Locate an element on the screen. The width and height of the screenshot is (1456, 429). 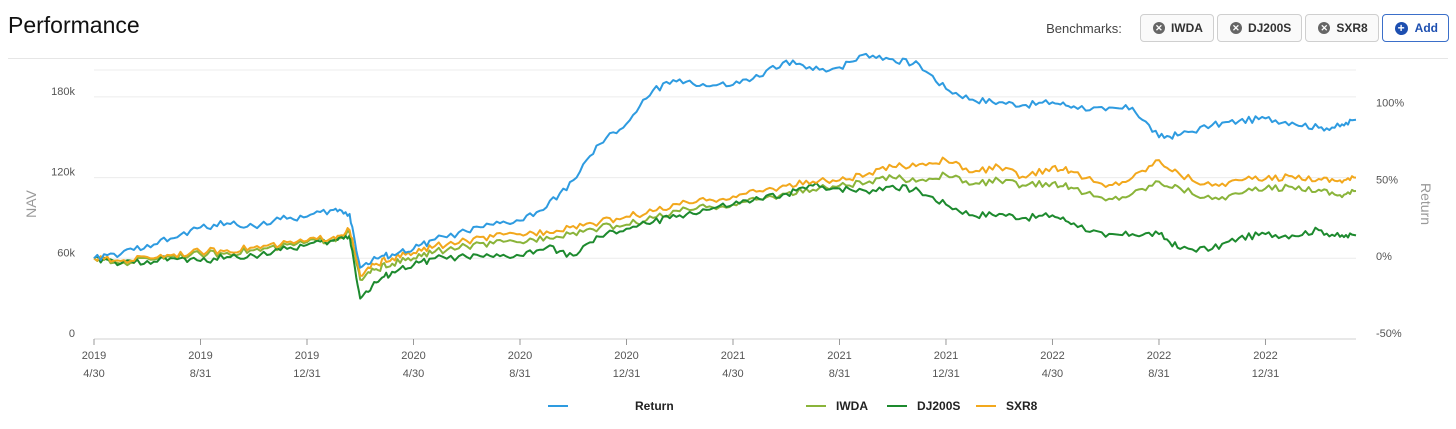
y-tick-label: 180k is located at coordinates (63, 92).